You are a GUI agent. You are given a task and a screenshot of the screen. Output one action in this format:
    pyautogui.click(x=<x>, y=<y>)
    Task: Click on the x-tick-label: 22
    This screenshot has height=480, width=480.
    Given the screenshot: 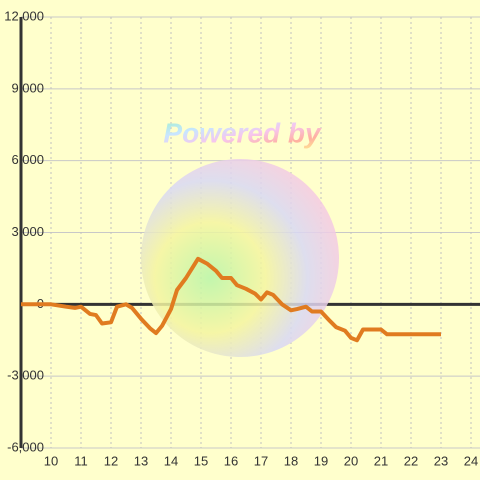 What is the action you would take?
    pyautogui.click(x=411, y=460)
    